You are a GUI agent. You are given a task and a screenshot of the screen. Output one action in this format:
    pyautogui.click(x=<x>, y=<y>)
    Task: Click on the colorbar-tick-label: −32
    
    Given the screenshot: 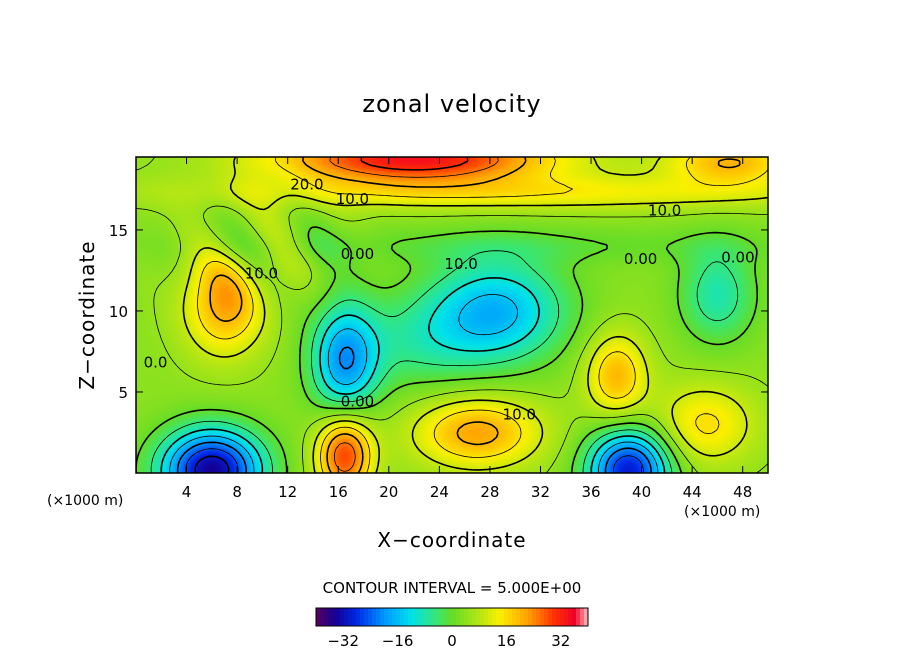 What is the action you would take?
    pyautogui.click(x=343, y=641)
    